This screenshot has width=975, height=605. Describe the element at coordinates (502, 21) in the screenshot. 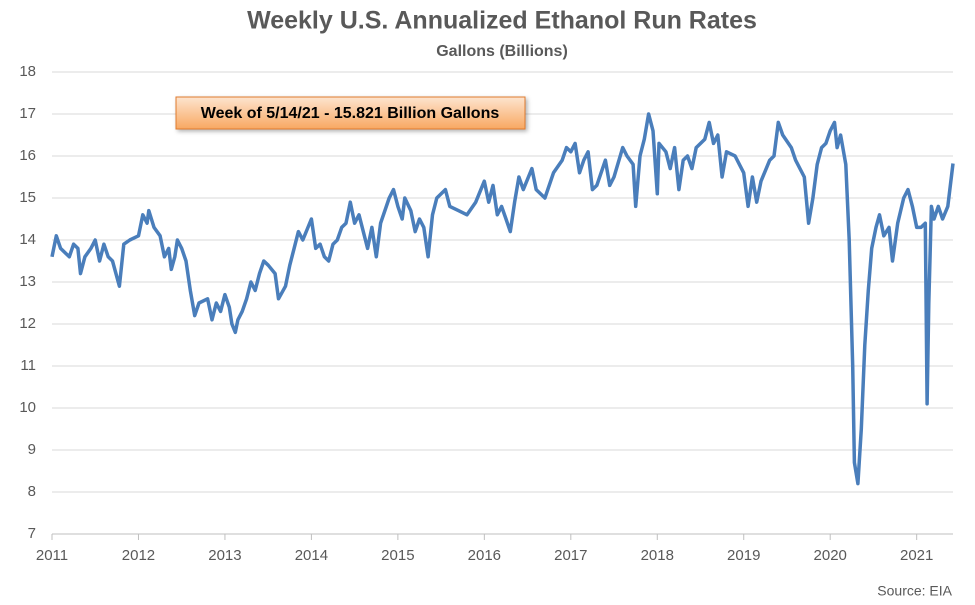

I see `chart-title: Weekly U.S. Annualized Ethanol Run Rates` at that location.